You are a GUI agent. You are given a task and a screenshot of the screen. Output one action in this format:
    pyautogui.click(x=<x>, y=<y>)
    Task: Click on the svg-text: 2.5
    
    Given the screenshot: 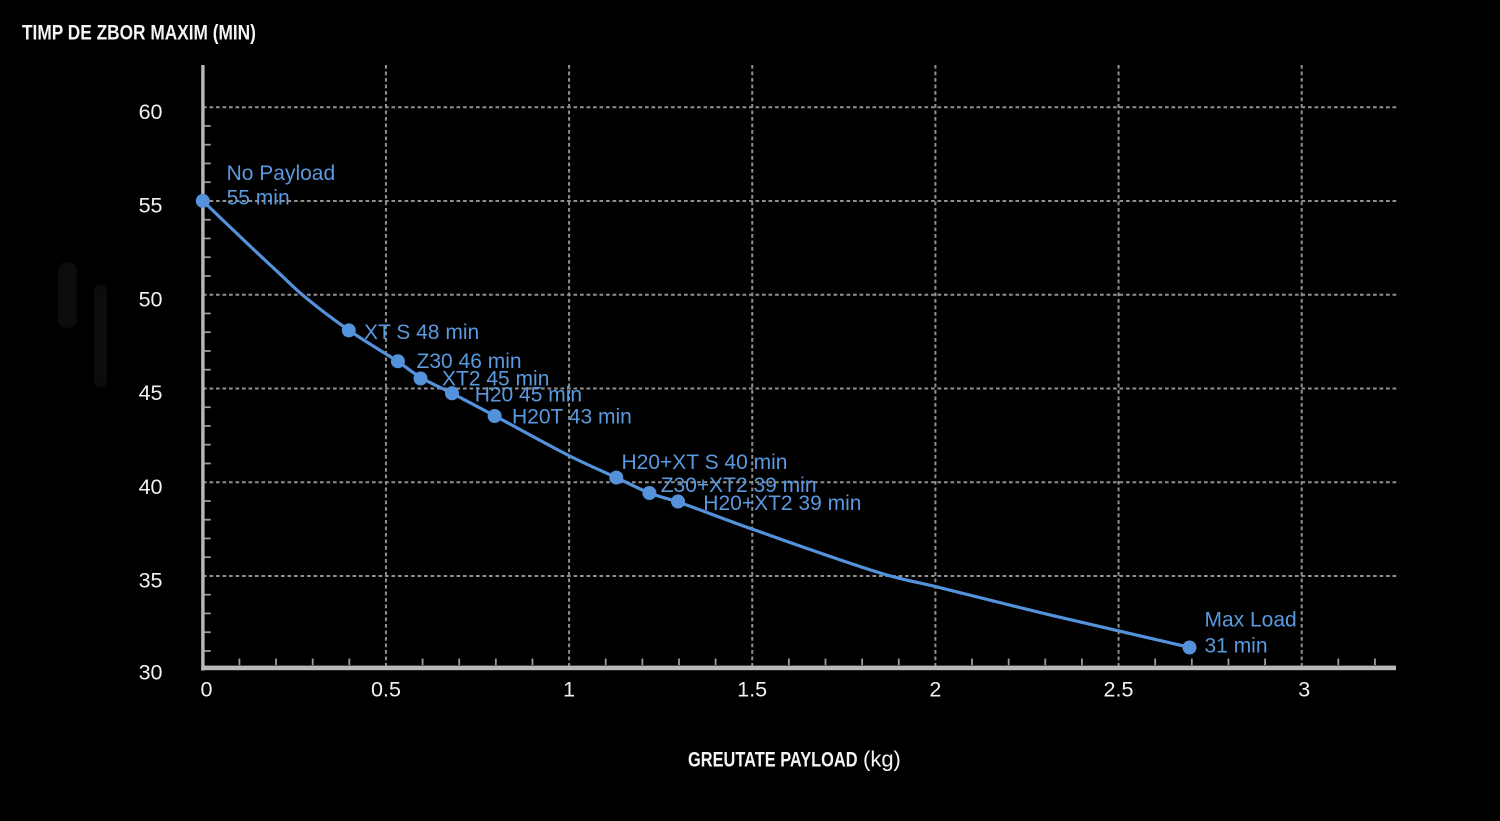 What is the action you would take?
    pyautogui.click(x=1119, y=689)
    